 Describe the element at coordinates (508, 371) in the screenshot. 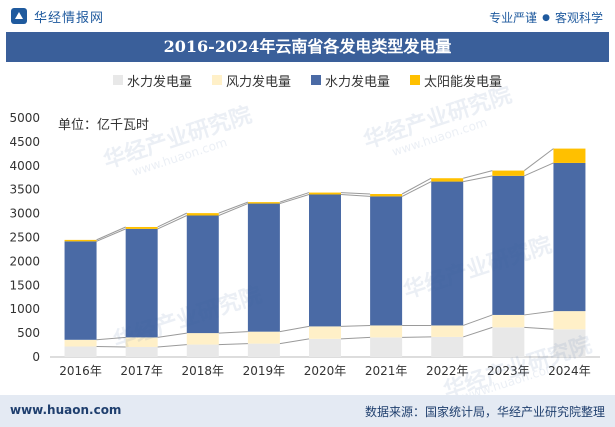

I see `x-tick-label: 2023年` at that location.